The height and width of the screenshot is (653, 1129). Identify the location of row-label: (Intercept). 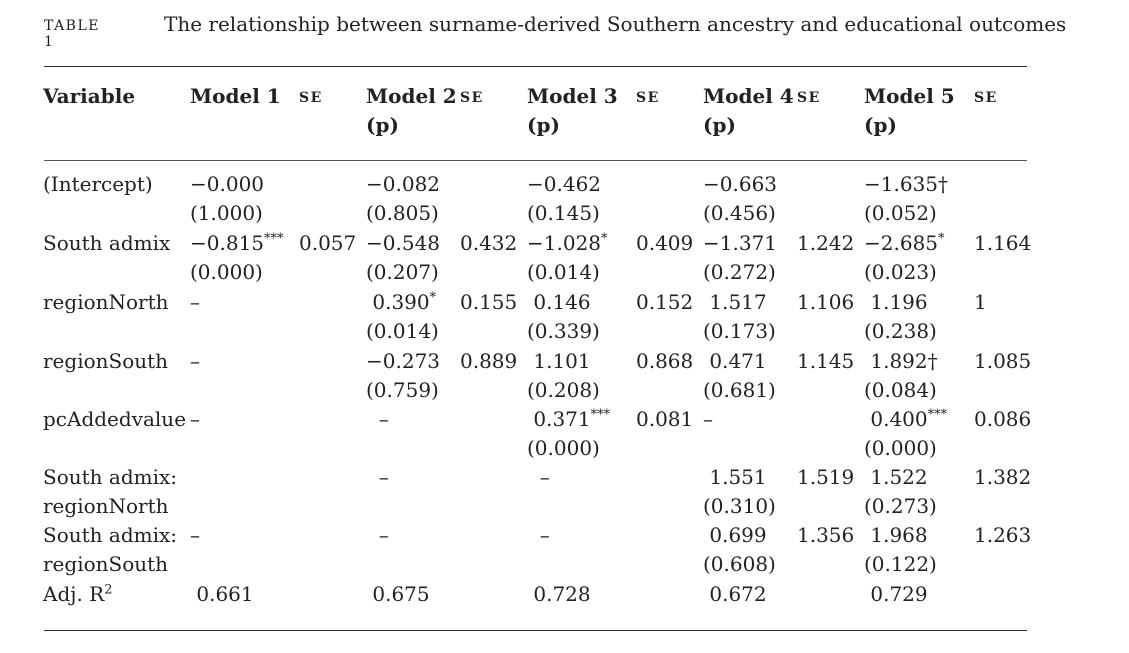
(98, 184).